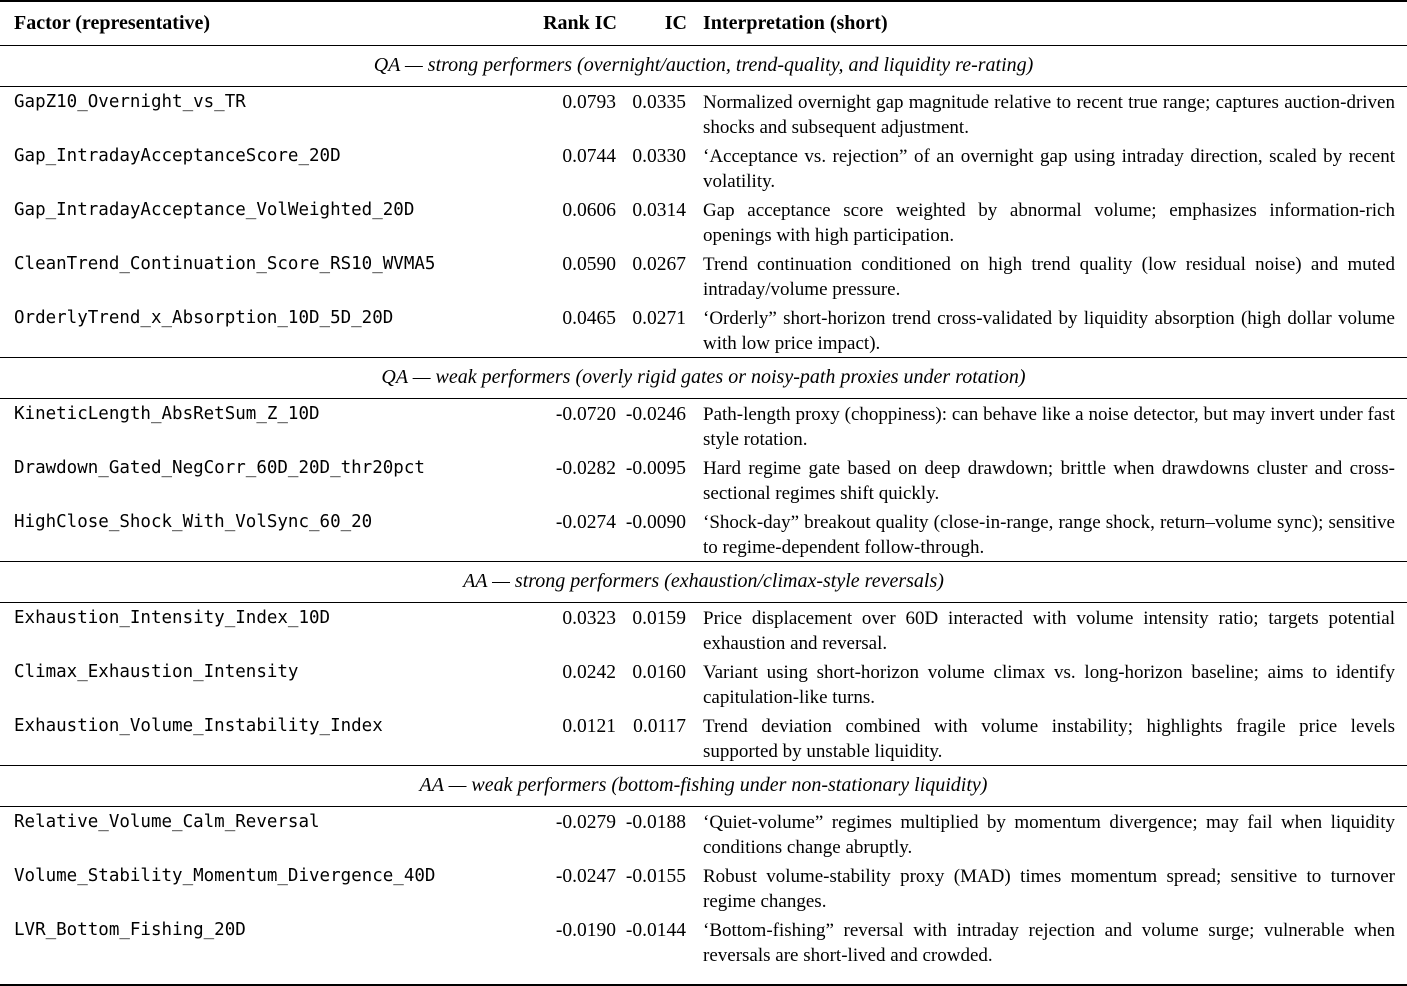 The height and width of the screenshot is (986, 1407). Describe the element at coordinates (172, 618) in the screenshot. I see `factor-cell: Exhaustion_Intensity_Index_10D` at that location.